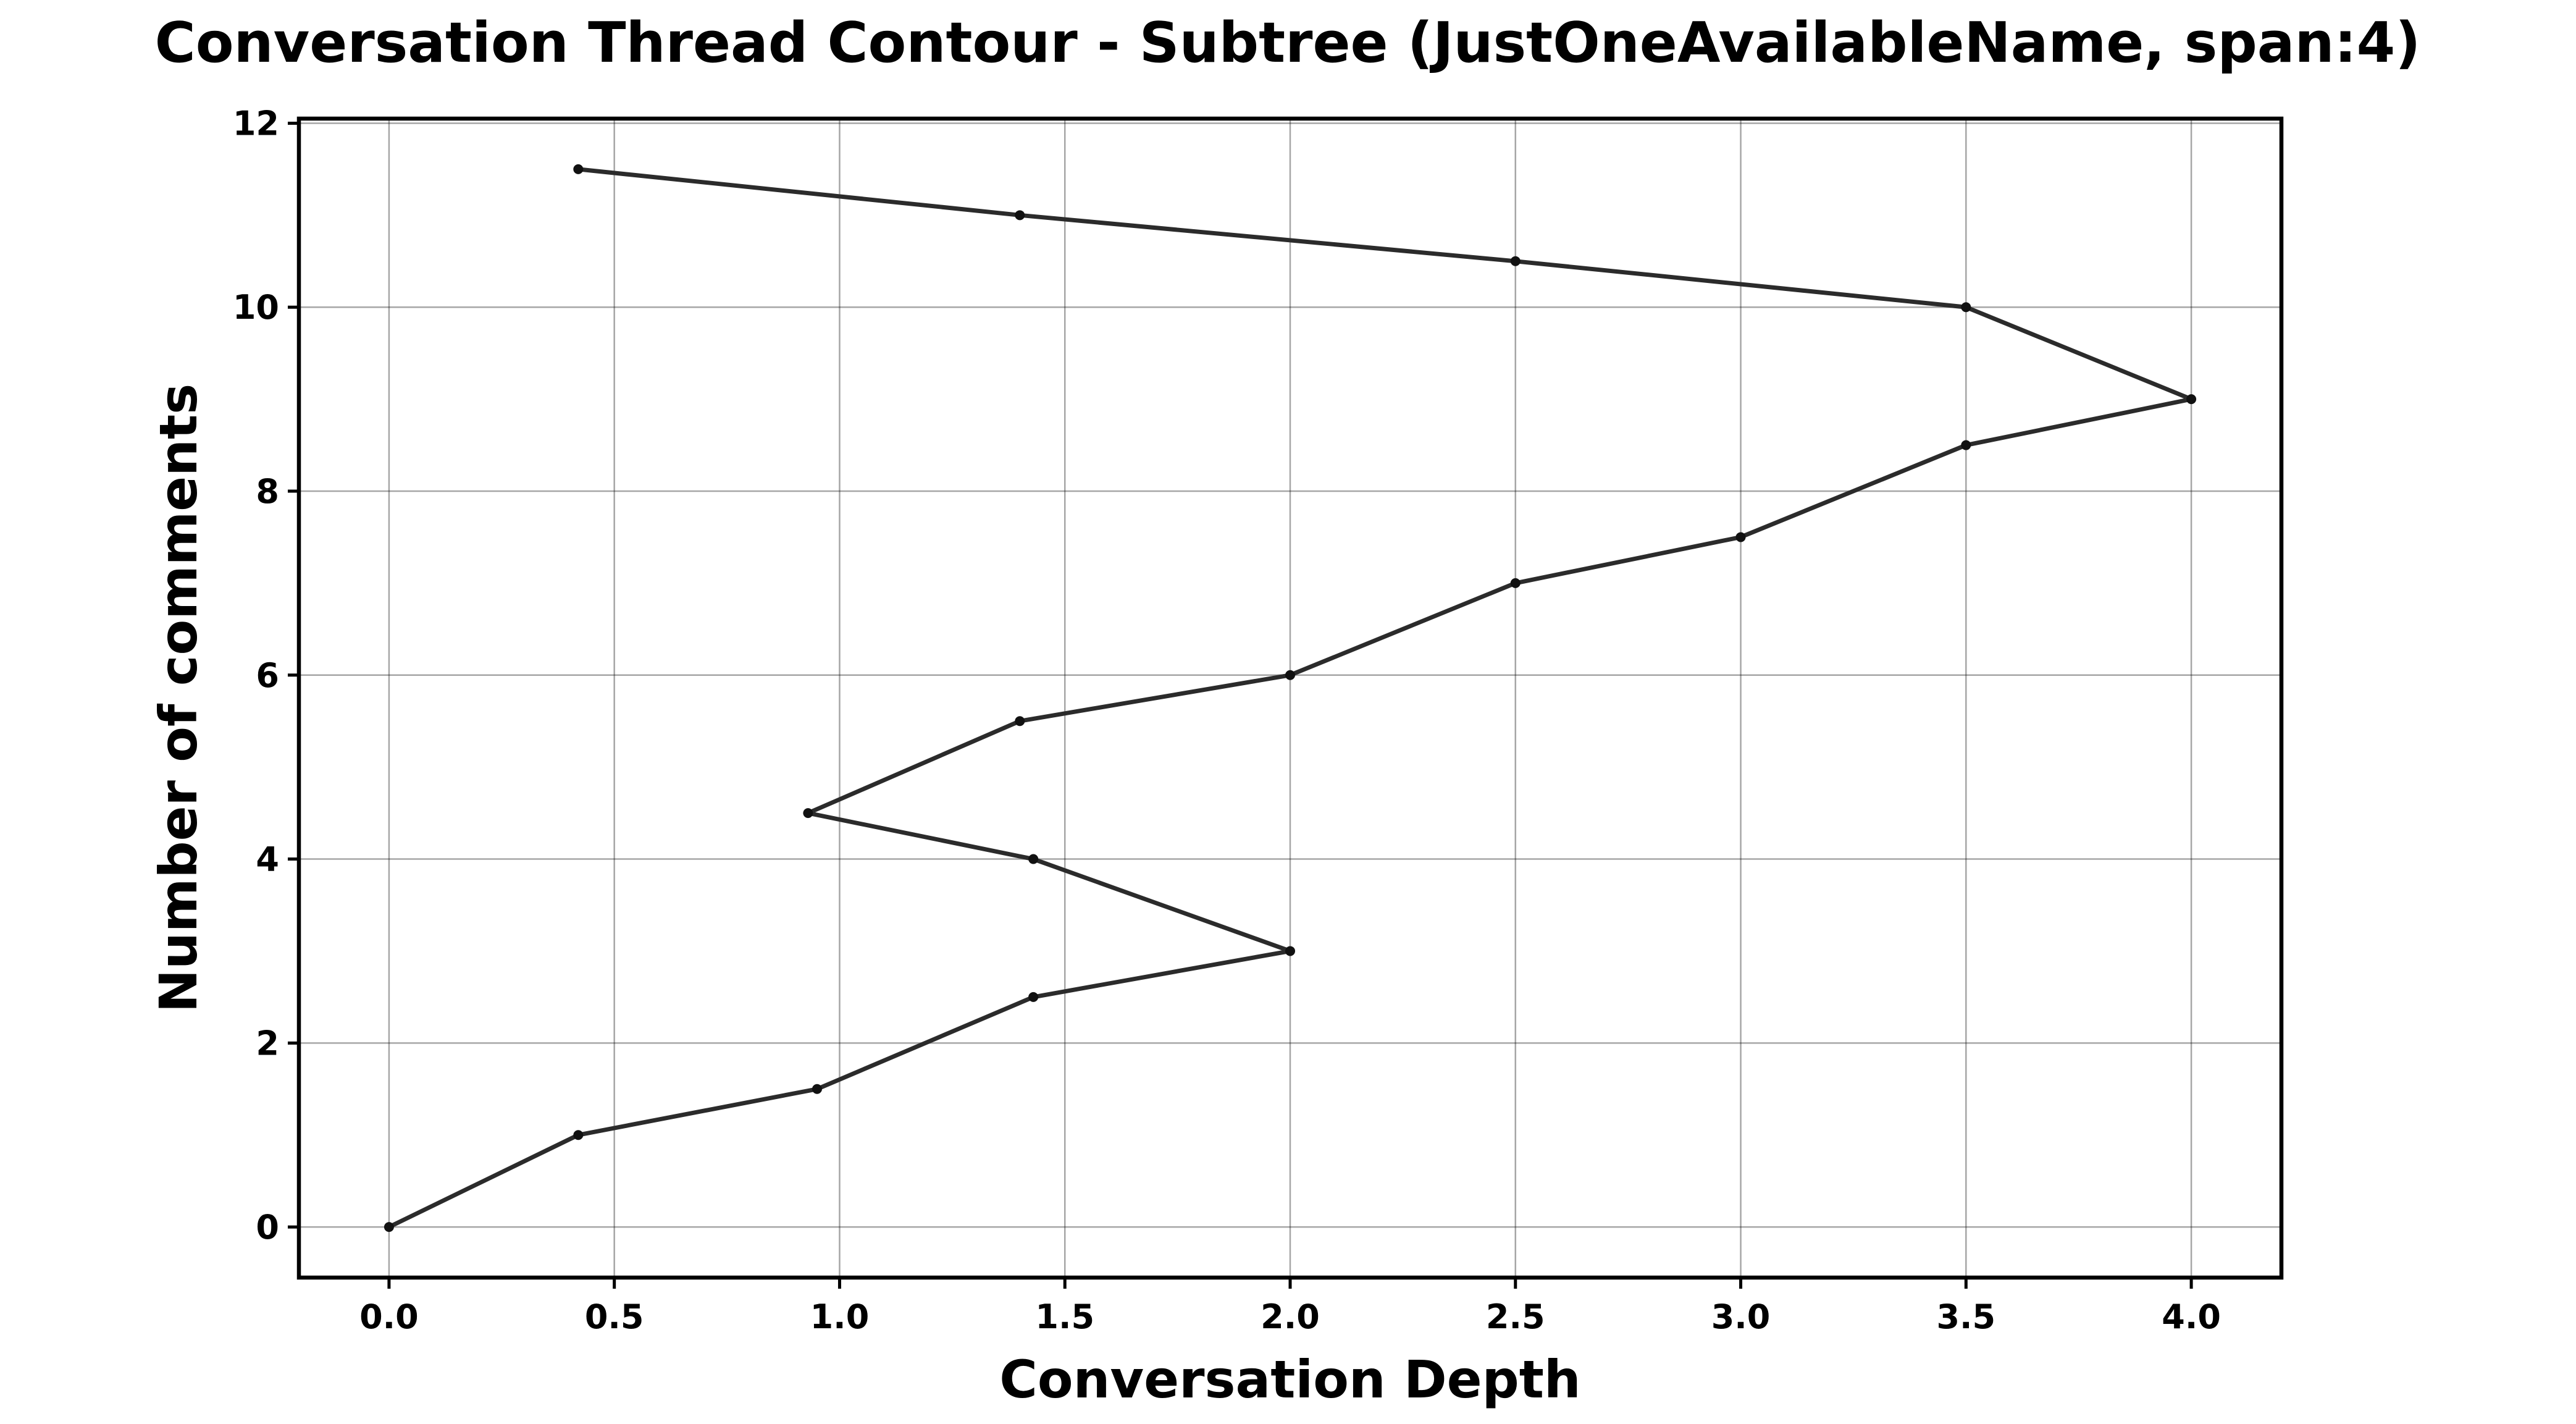  I want to click on x-tick-label: 3.0, so click(1741, 1316).